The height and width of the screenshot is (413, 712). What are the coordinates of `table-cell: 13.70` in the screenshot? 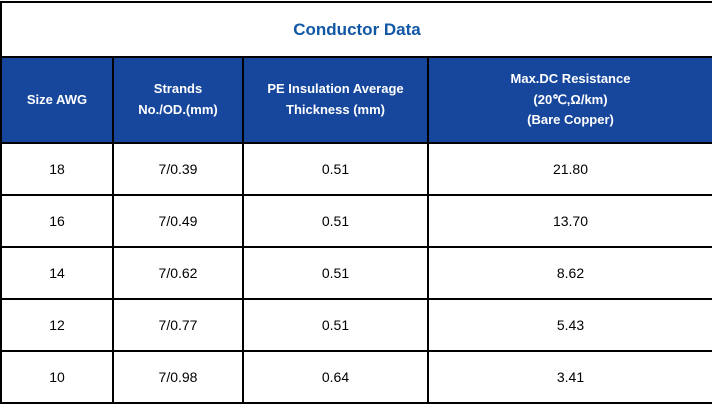 It's located at (569, 221).